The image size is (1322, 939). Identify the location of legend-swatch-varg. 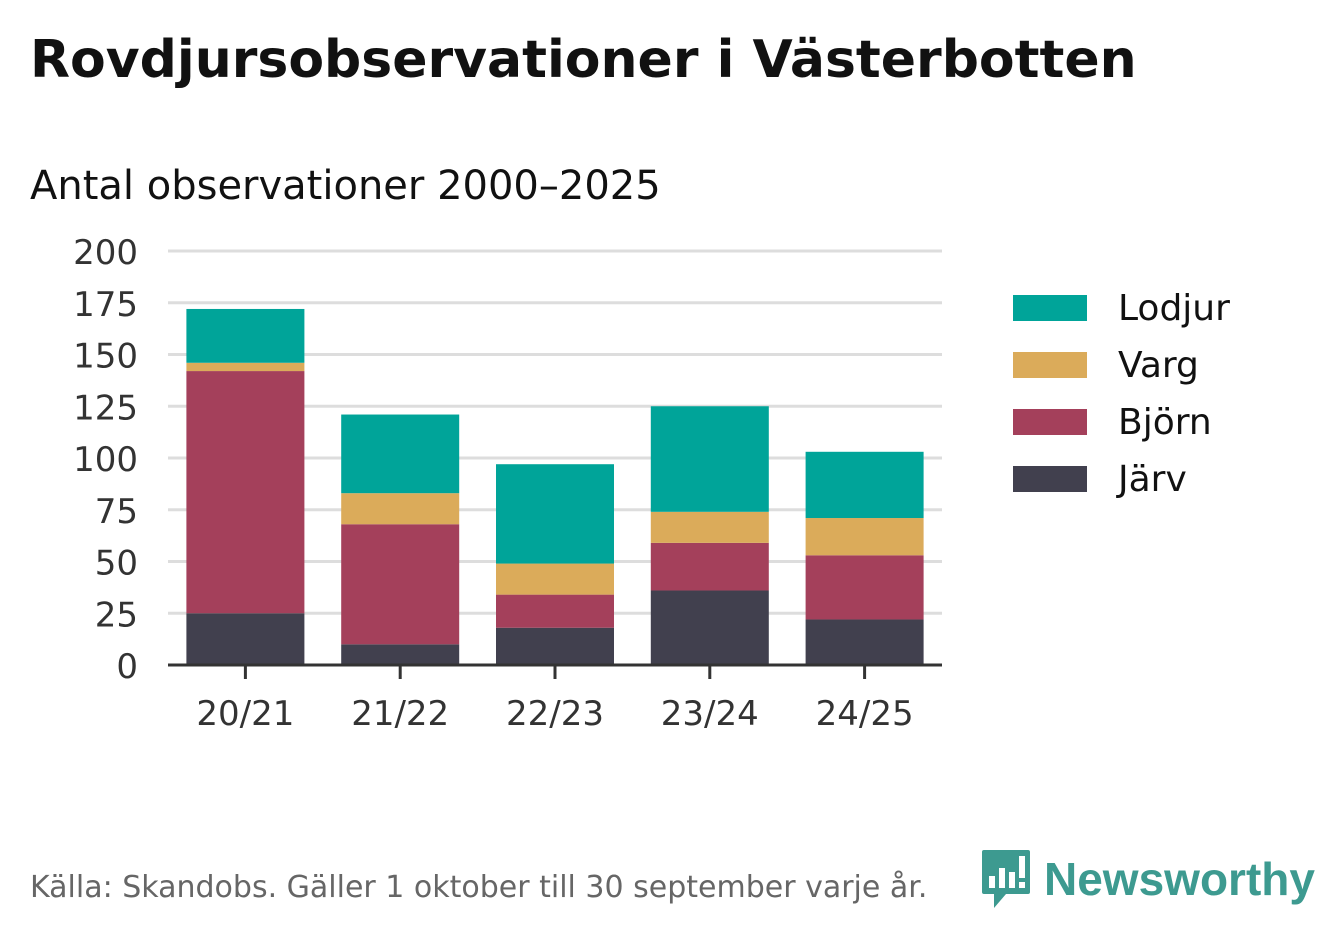
(1050, 365).